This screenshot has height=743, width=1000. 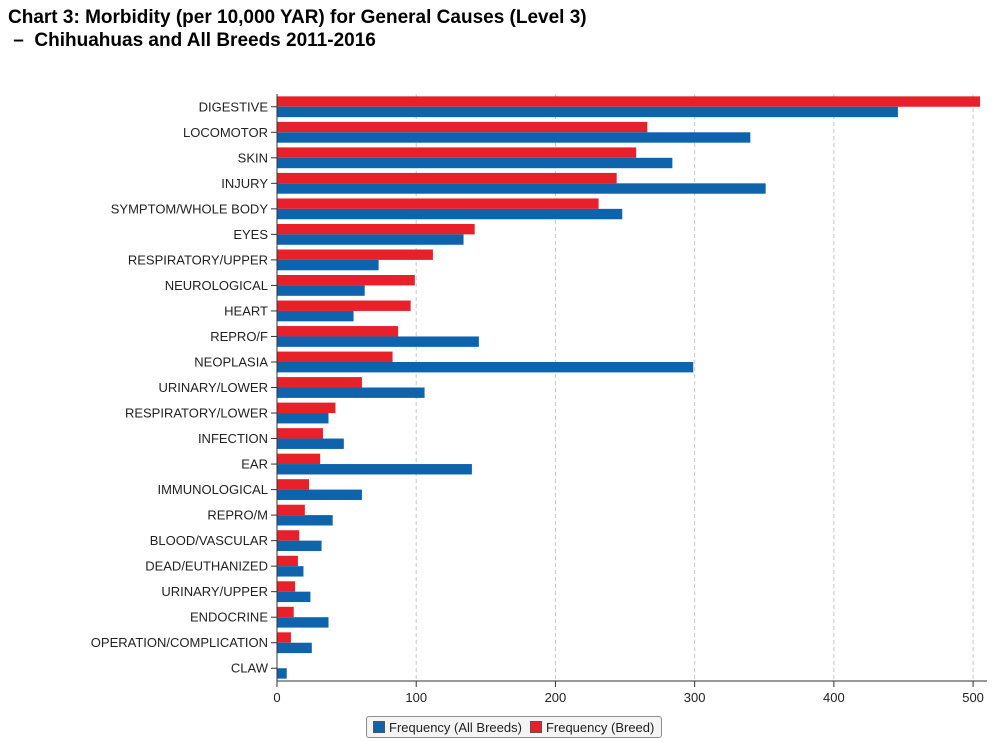 What do you see at coordinates (695, 697) in the screenshot?
I see `x-tick-label-300: 300` at bounding box center [695, 697].